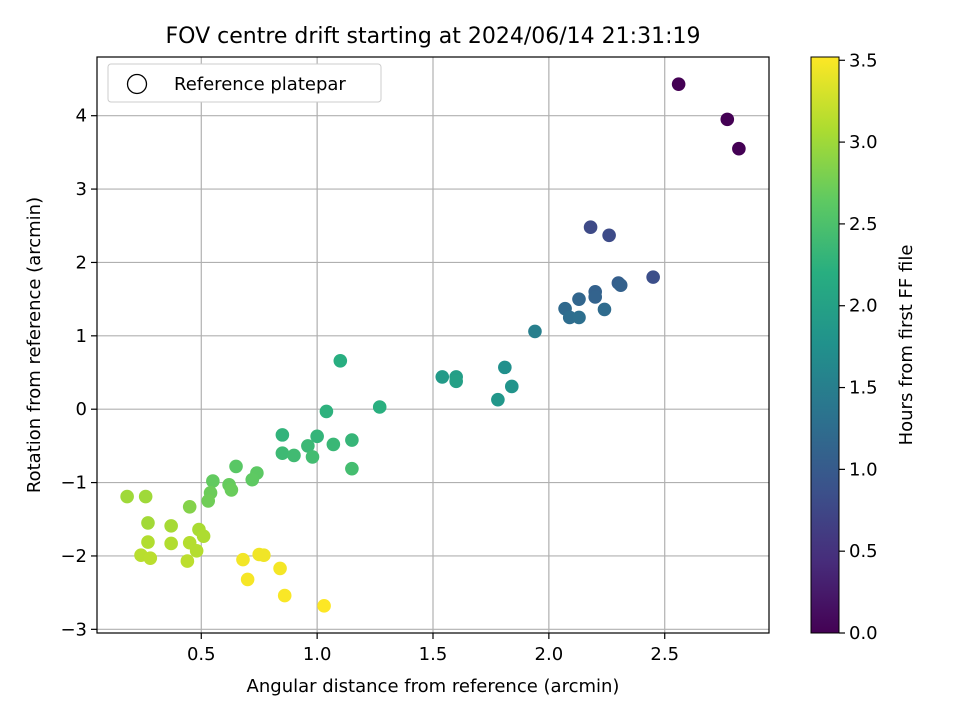 This screenshot has height=720, width=960. I want to click on x-tick-label: 1.0, so click(317, 654).